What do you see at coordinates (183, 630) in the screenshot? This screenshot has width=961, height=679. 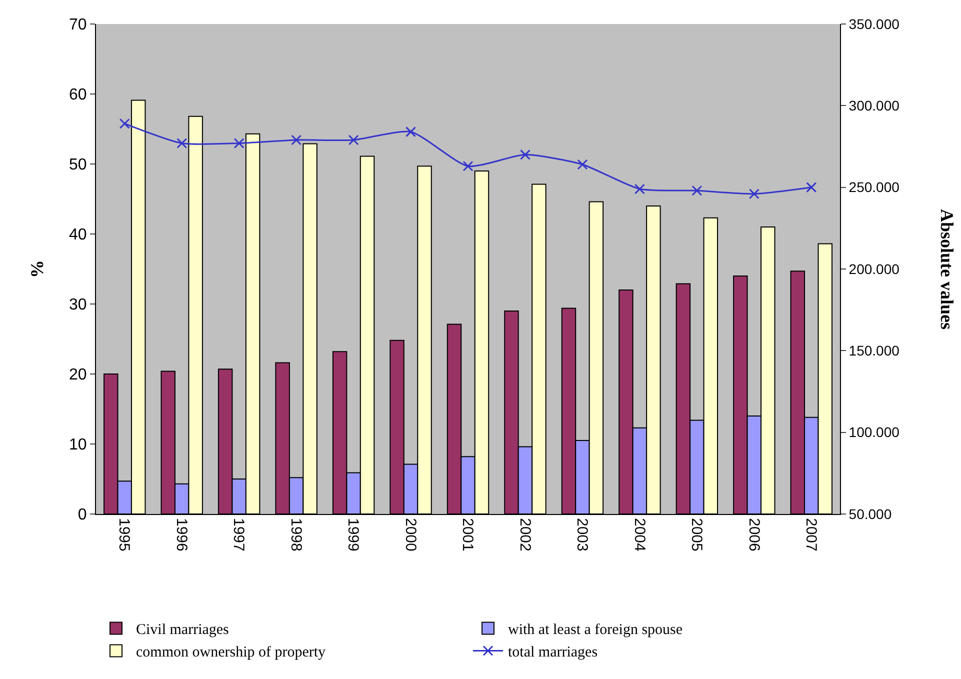 I see `legend-label: Civil marriages` at bounding box center [183, 630].